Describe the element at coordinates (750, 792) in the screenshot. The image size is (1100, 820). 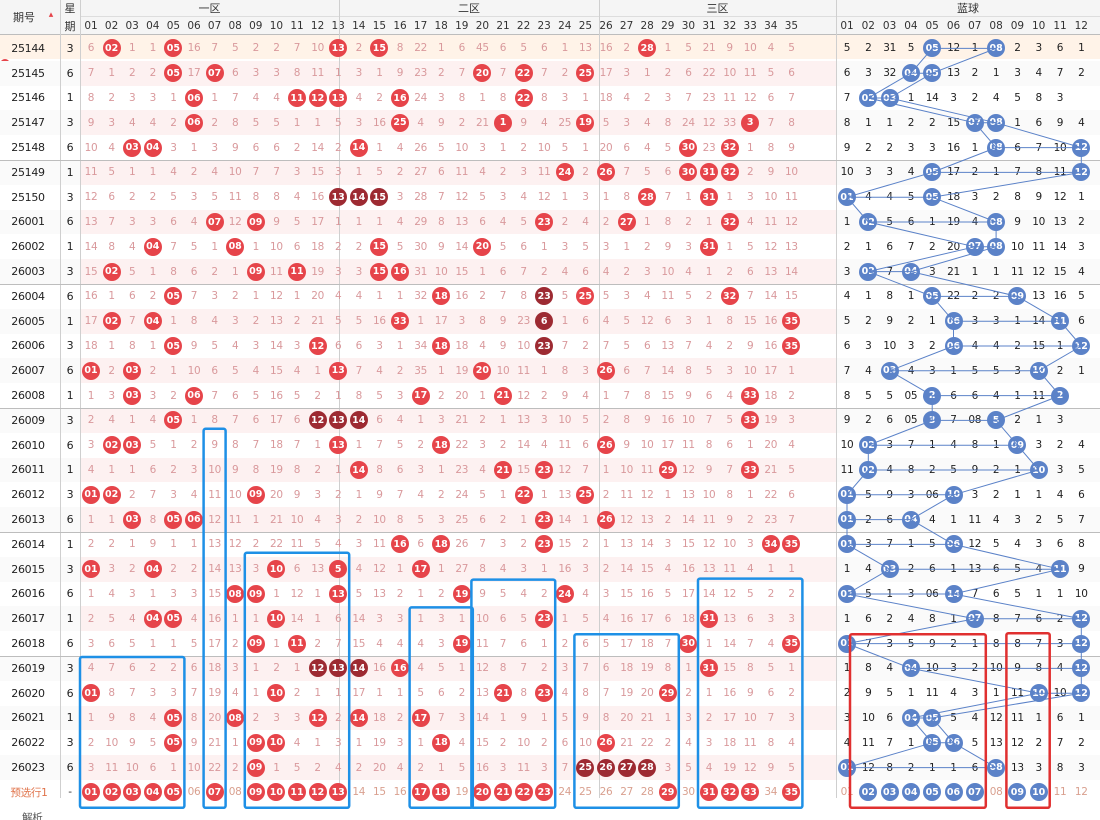
I see `footer-red-ball: 33` at that location.